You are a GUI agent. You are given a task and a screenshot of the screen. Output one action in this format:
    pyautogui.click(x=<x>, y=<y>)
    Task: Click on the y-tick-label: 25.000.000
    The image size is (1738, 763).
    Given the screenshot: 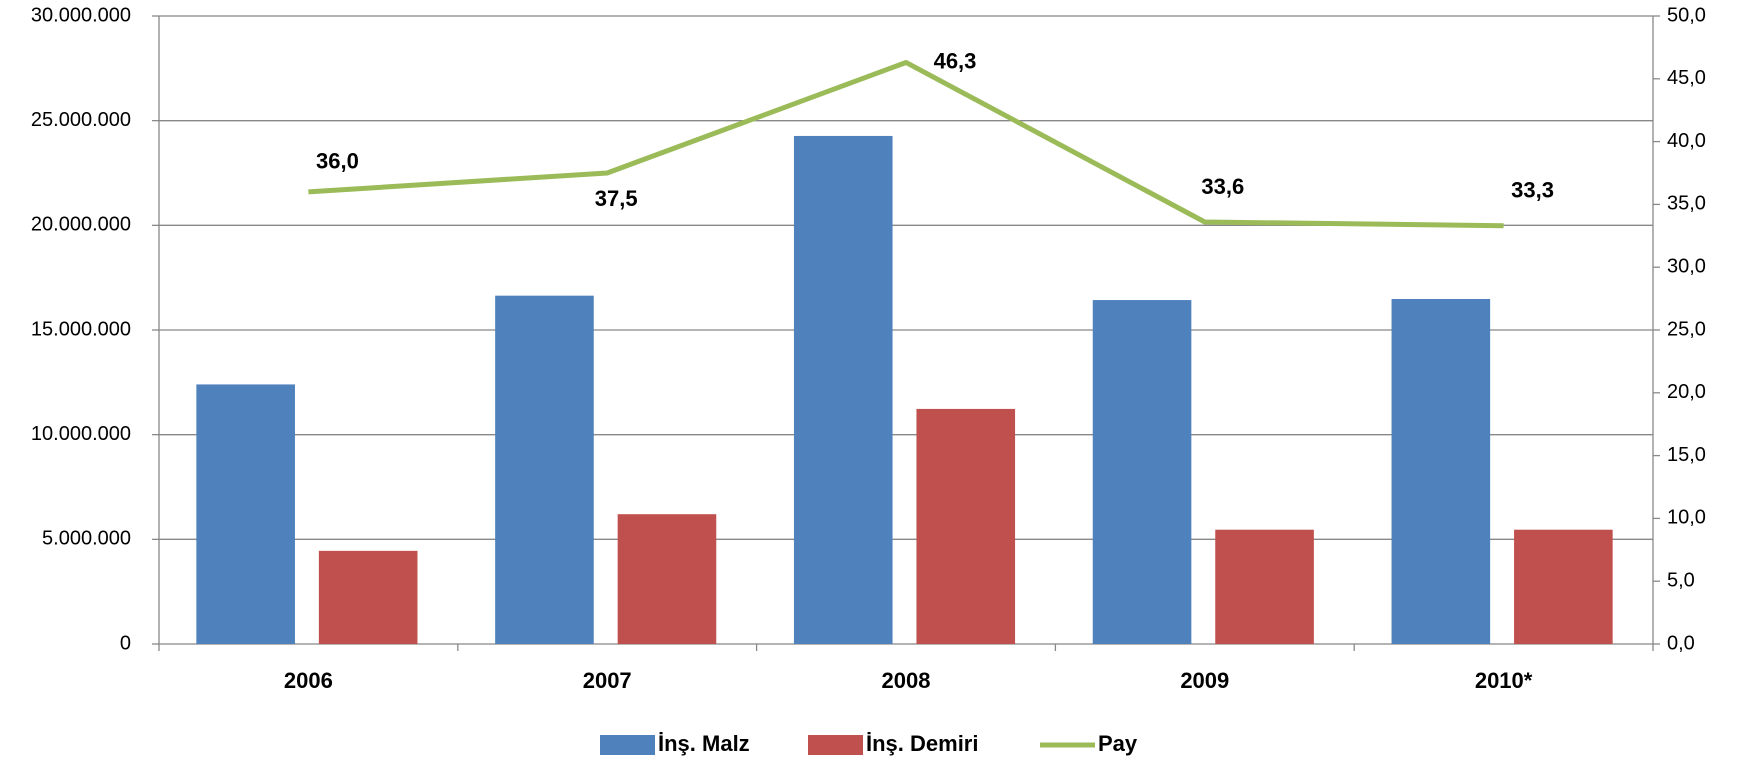 What is the action you would take?
    pyautogui.click(x=81, y=120)
    